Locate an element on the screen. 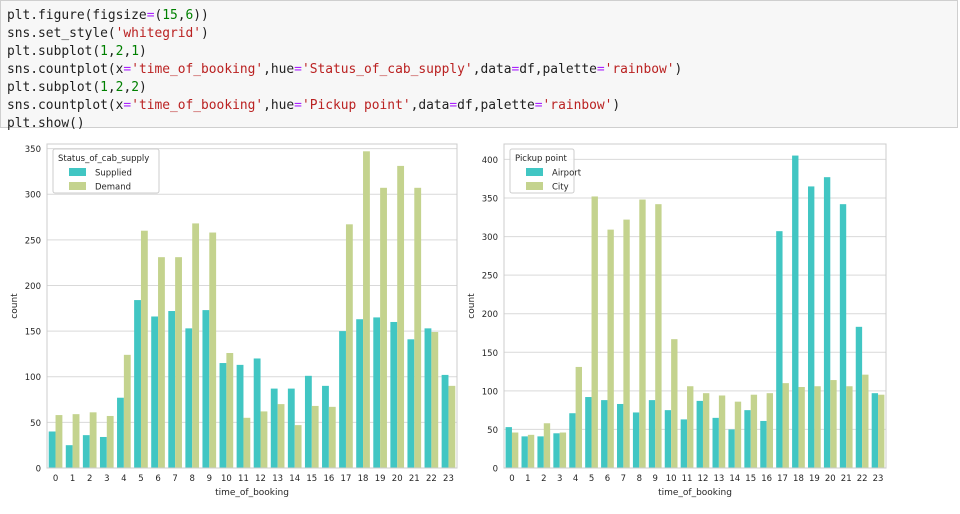 This screenshot has height=514, width=960. code-token: ,data is located at coordinates (430, 105).